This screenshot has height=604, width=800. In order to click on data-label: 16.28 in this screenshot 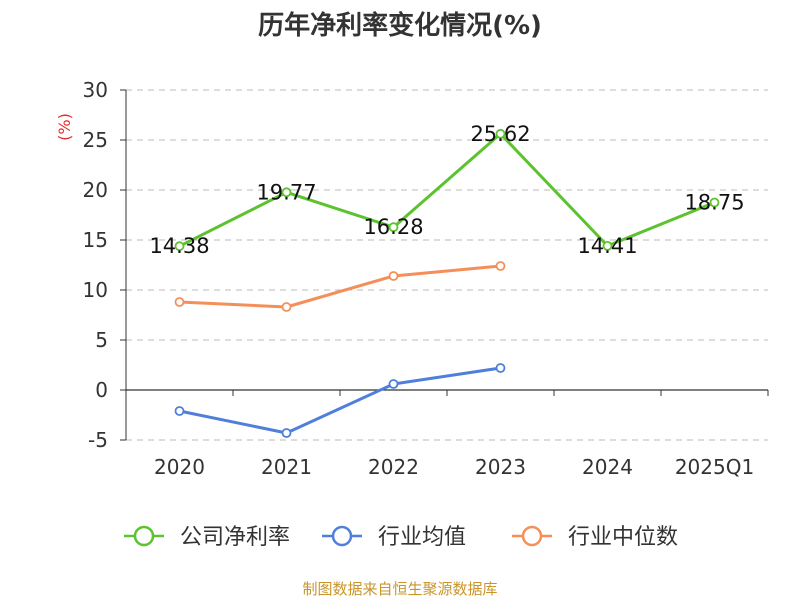, I will do `click(393, 227)`.